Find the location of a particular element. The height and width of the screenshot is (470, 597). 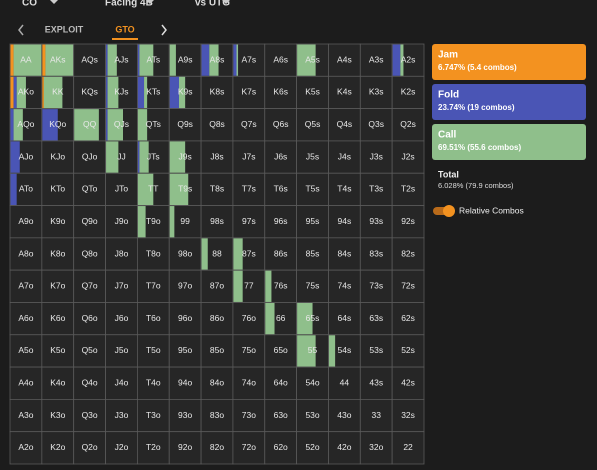

tab: GTO is located at coordinates (124, 29).